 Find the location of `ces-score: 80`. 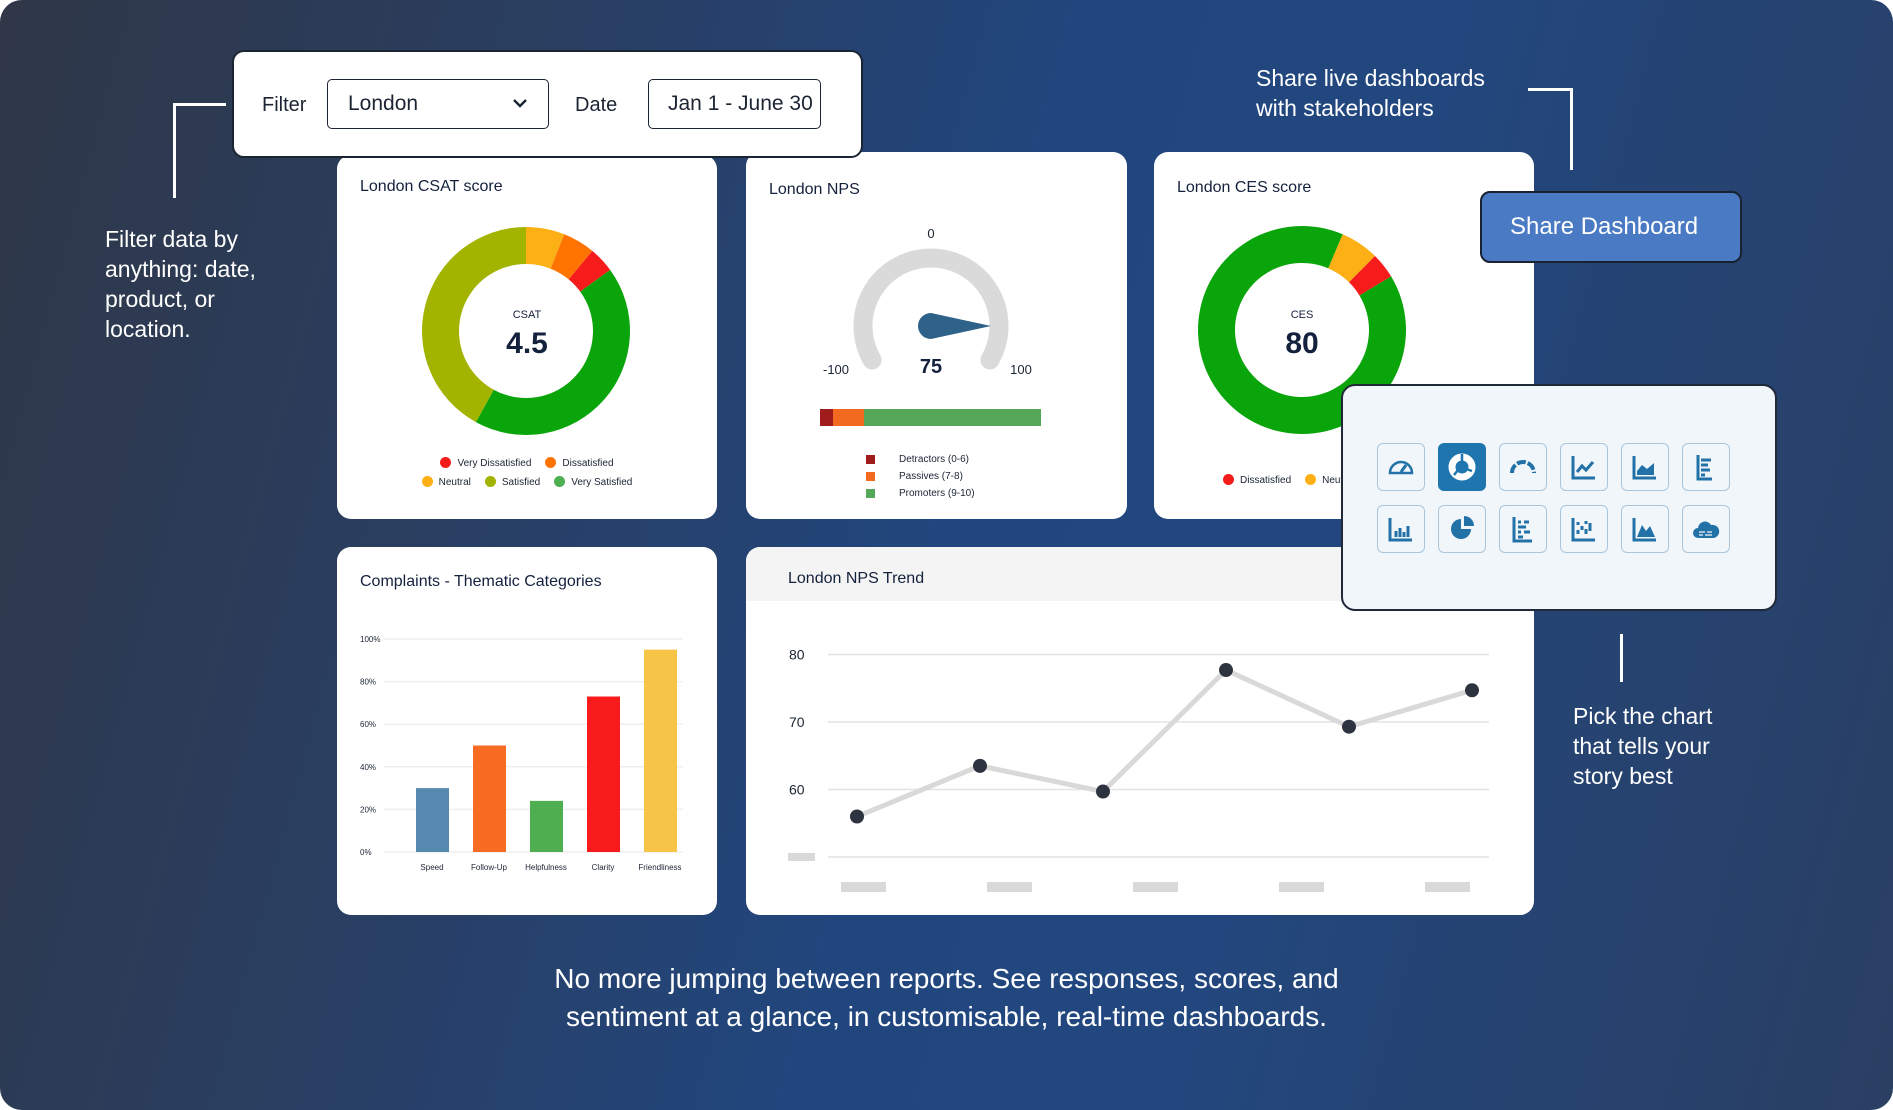

ces-score: 80 is located at coordinates (1302, 343).